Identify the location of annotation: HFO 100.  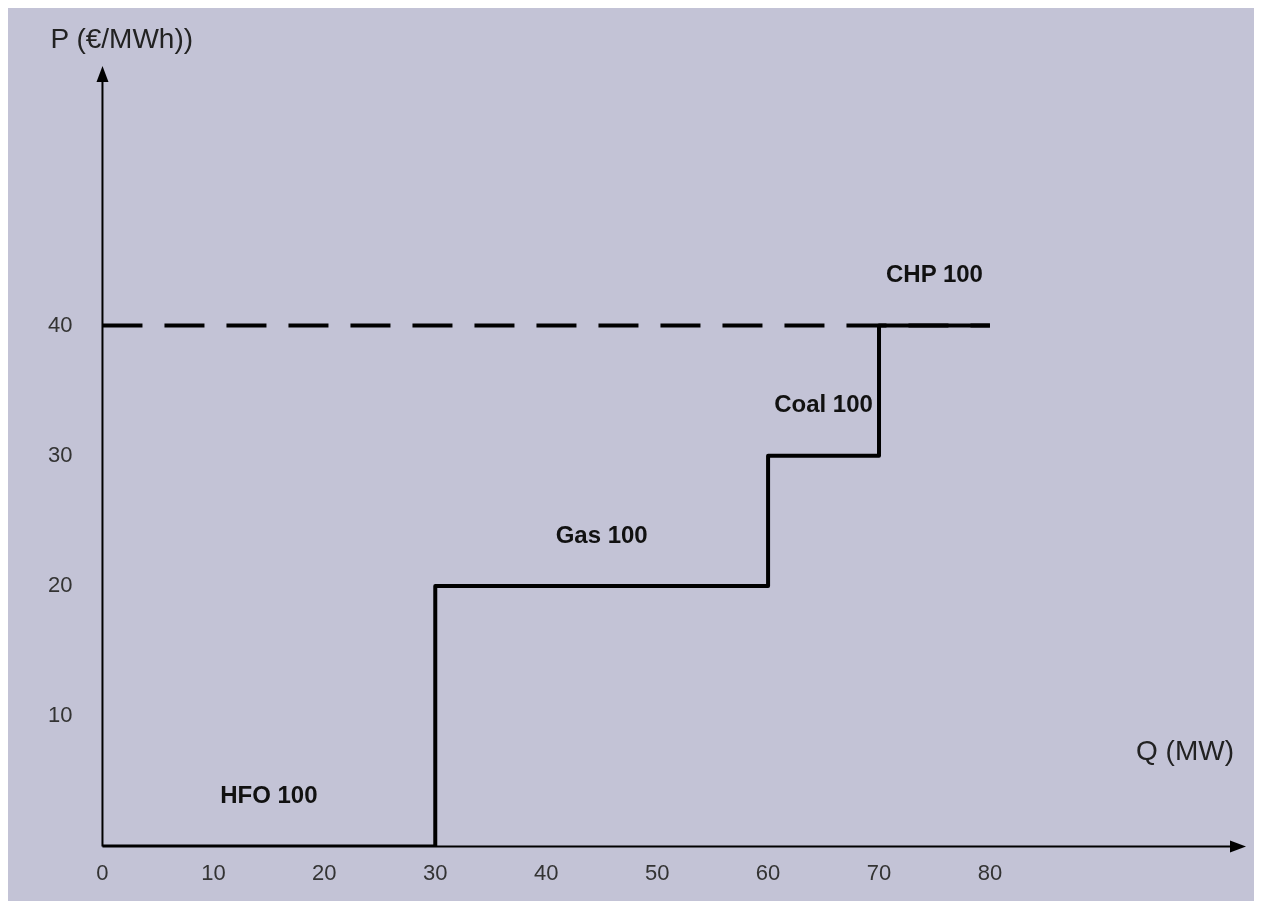
(269, 795).